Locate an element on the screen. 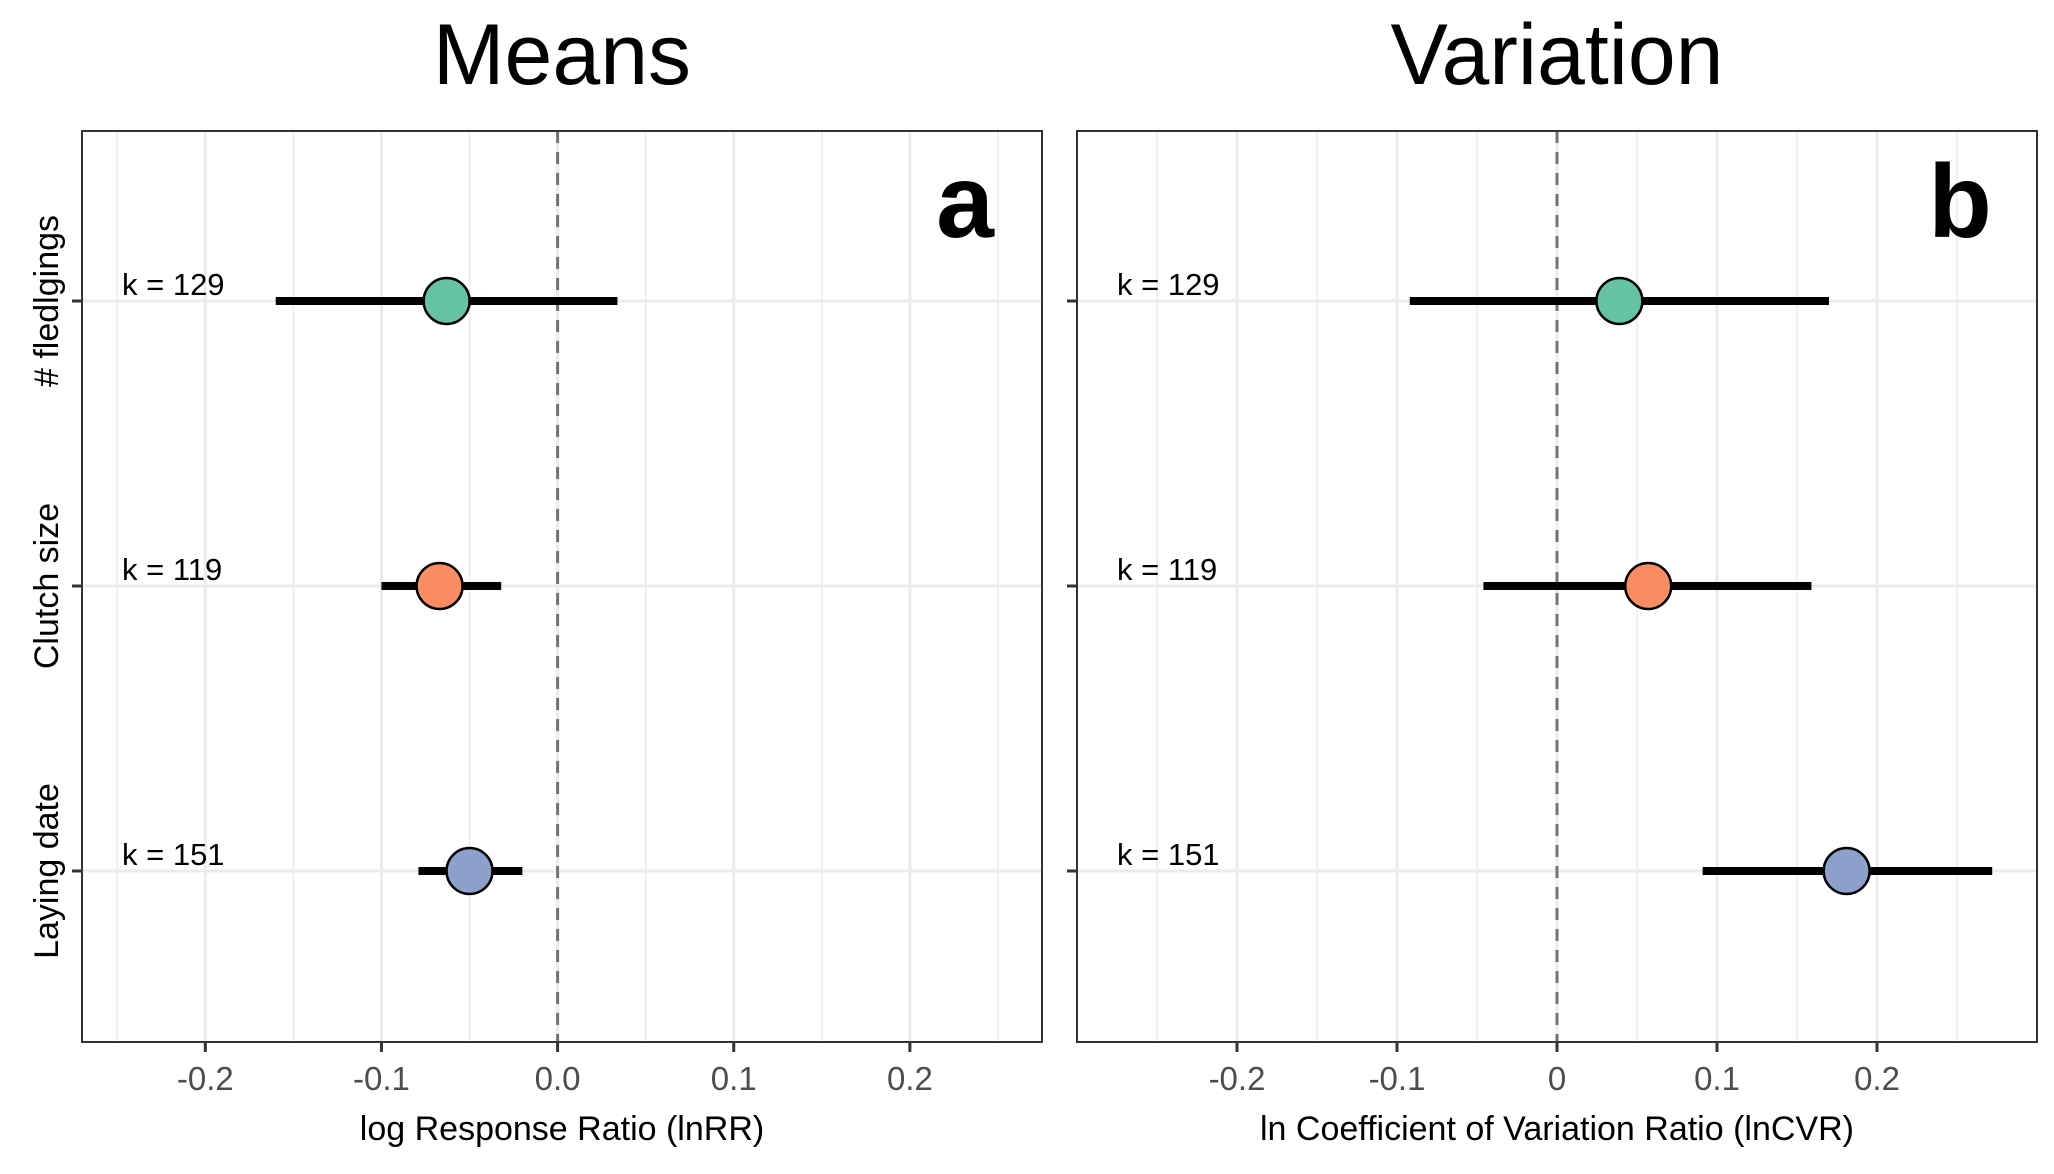 The height and width of the screenshot is (1174, 2054). panel-b-x-ticks: -0.2 -0.1 0 0.1 0.2 is located at coordinates (1554, 1069).